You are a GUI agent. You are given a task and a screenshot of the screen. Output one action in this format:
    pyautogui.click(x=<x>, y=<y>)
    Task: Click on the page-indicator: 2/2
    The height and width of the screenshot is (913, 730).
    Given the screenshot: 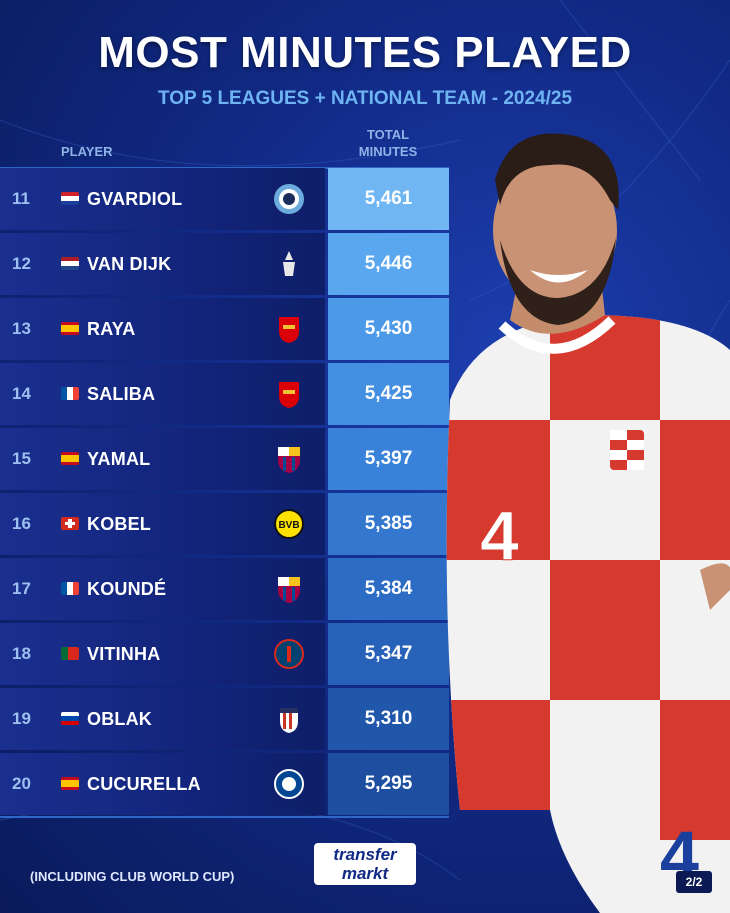 What is the action you would take?
    pyautogui.click(x=694, y=882)
    